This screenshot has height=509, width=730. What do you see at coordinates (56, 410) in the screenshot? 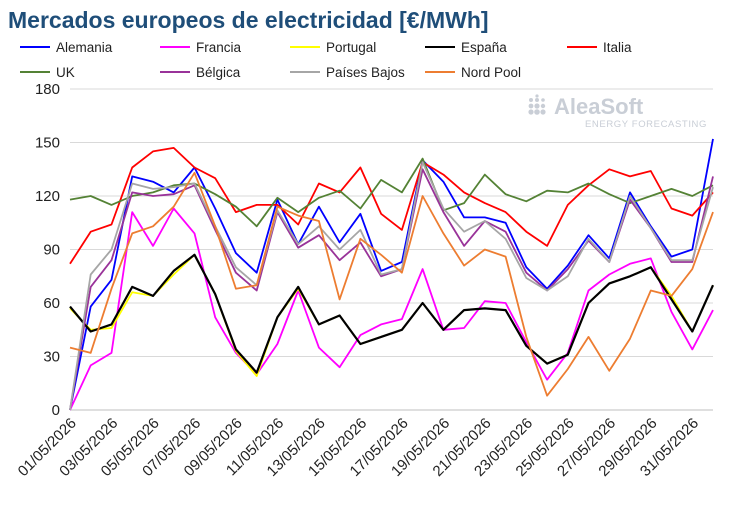
I see `y-tick-label: 0` at bounding box center [56, 410].